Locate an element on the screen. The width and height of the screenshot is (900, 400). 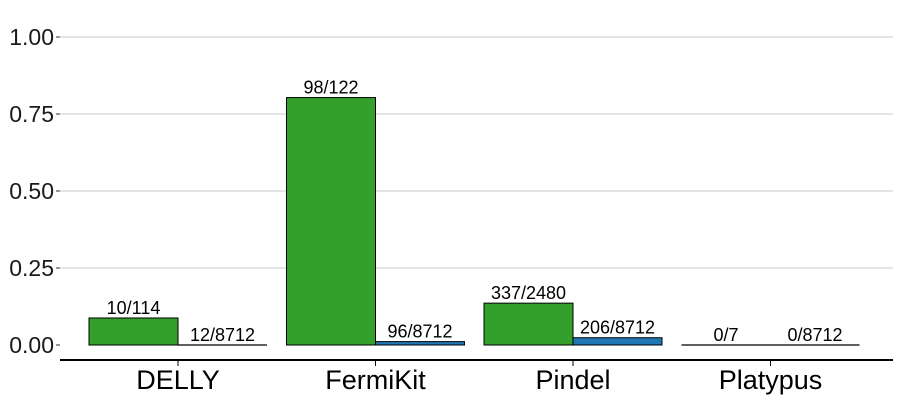
y-tick-label: 0.50 is located at coordinates (31, 191).